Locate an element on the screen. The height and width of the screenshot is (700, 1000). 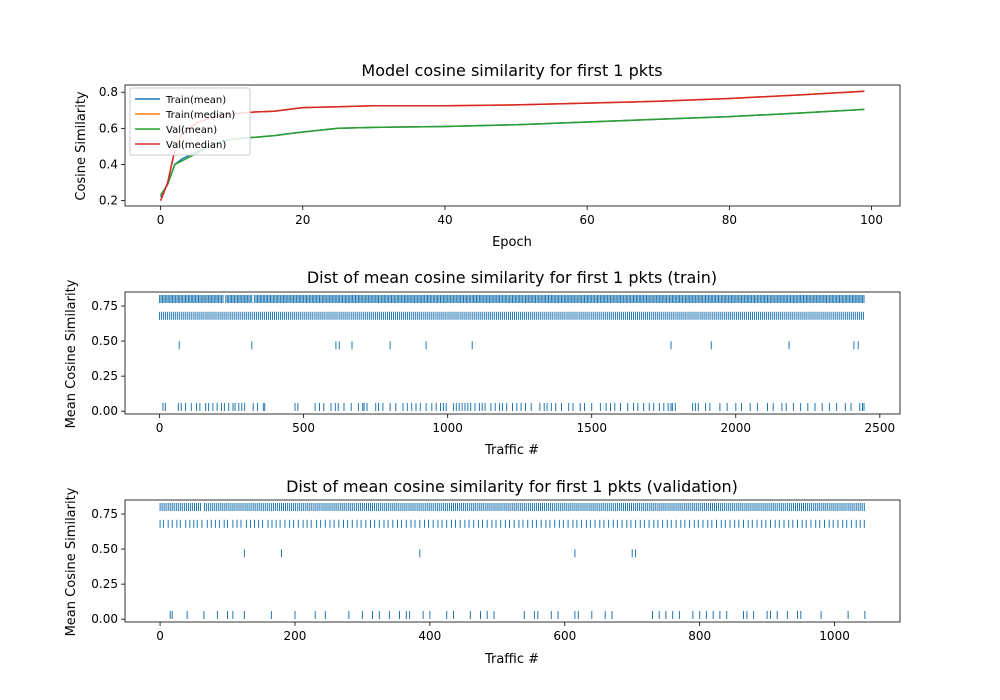
x-tick-label: 100 is located at coordinates (871, 220).